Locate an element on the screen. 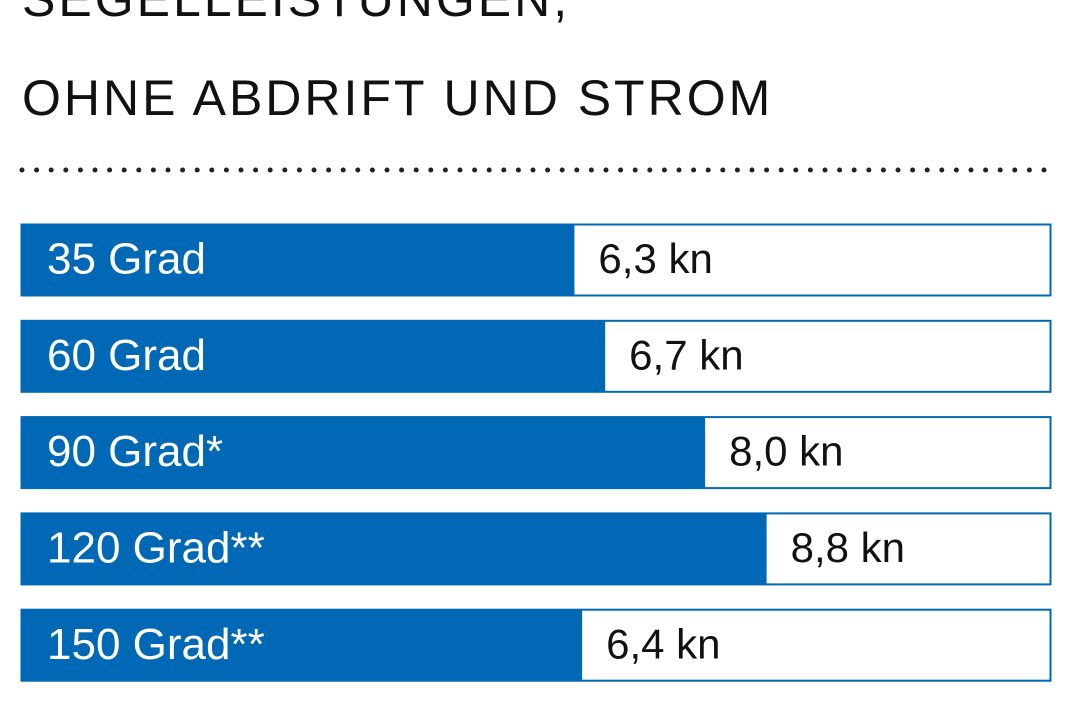 This screenshot has width=1068, height=712. category-label: 150 Grad** is located at coordinates (156, 644).